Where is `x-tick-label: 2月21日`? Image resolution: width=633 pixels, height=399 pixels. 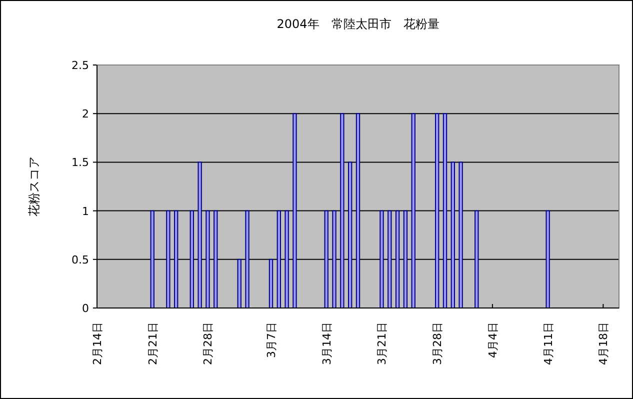 x-tick-label: 2月21日 is located at coordinates (153, 343).